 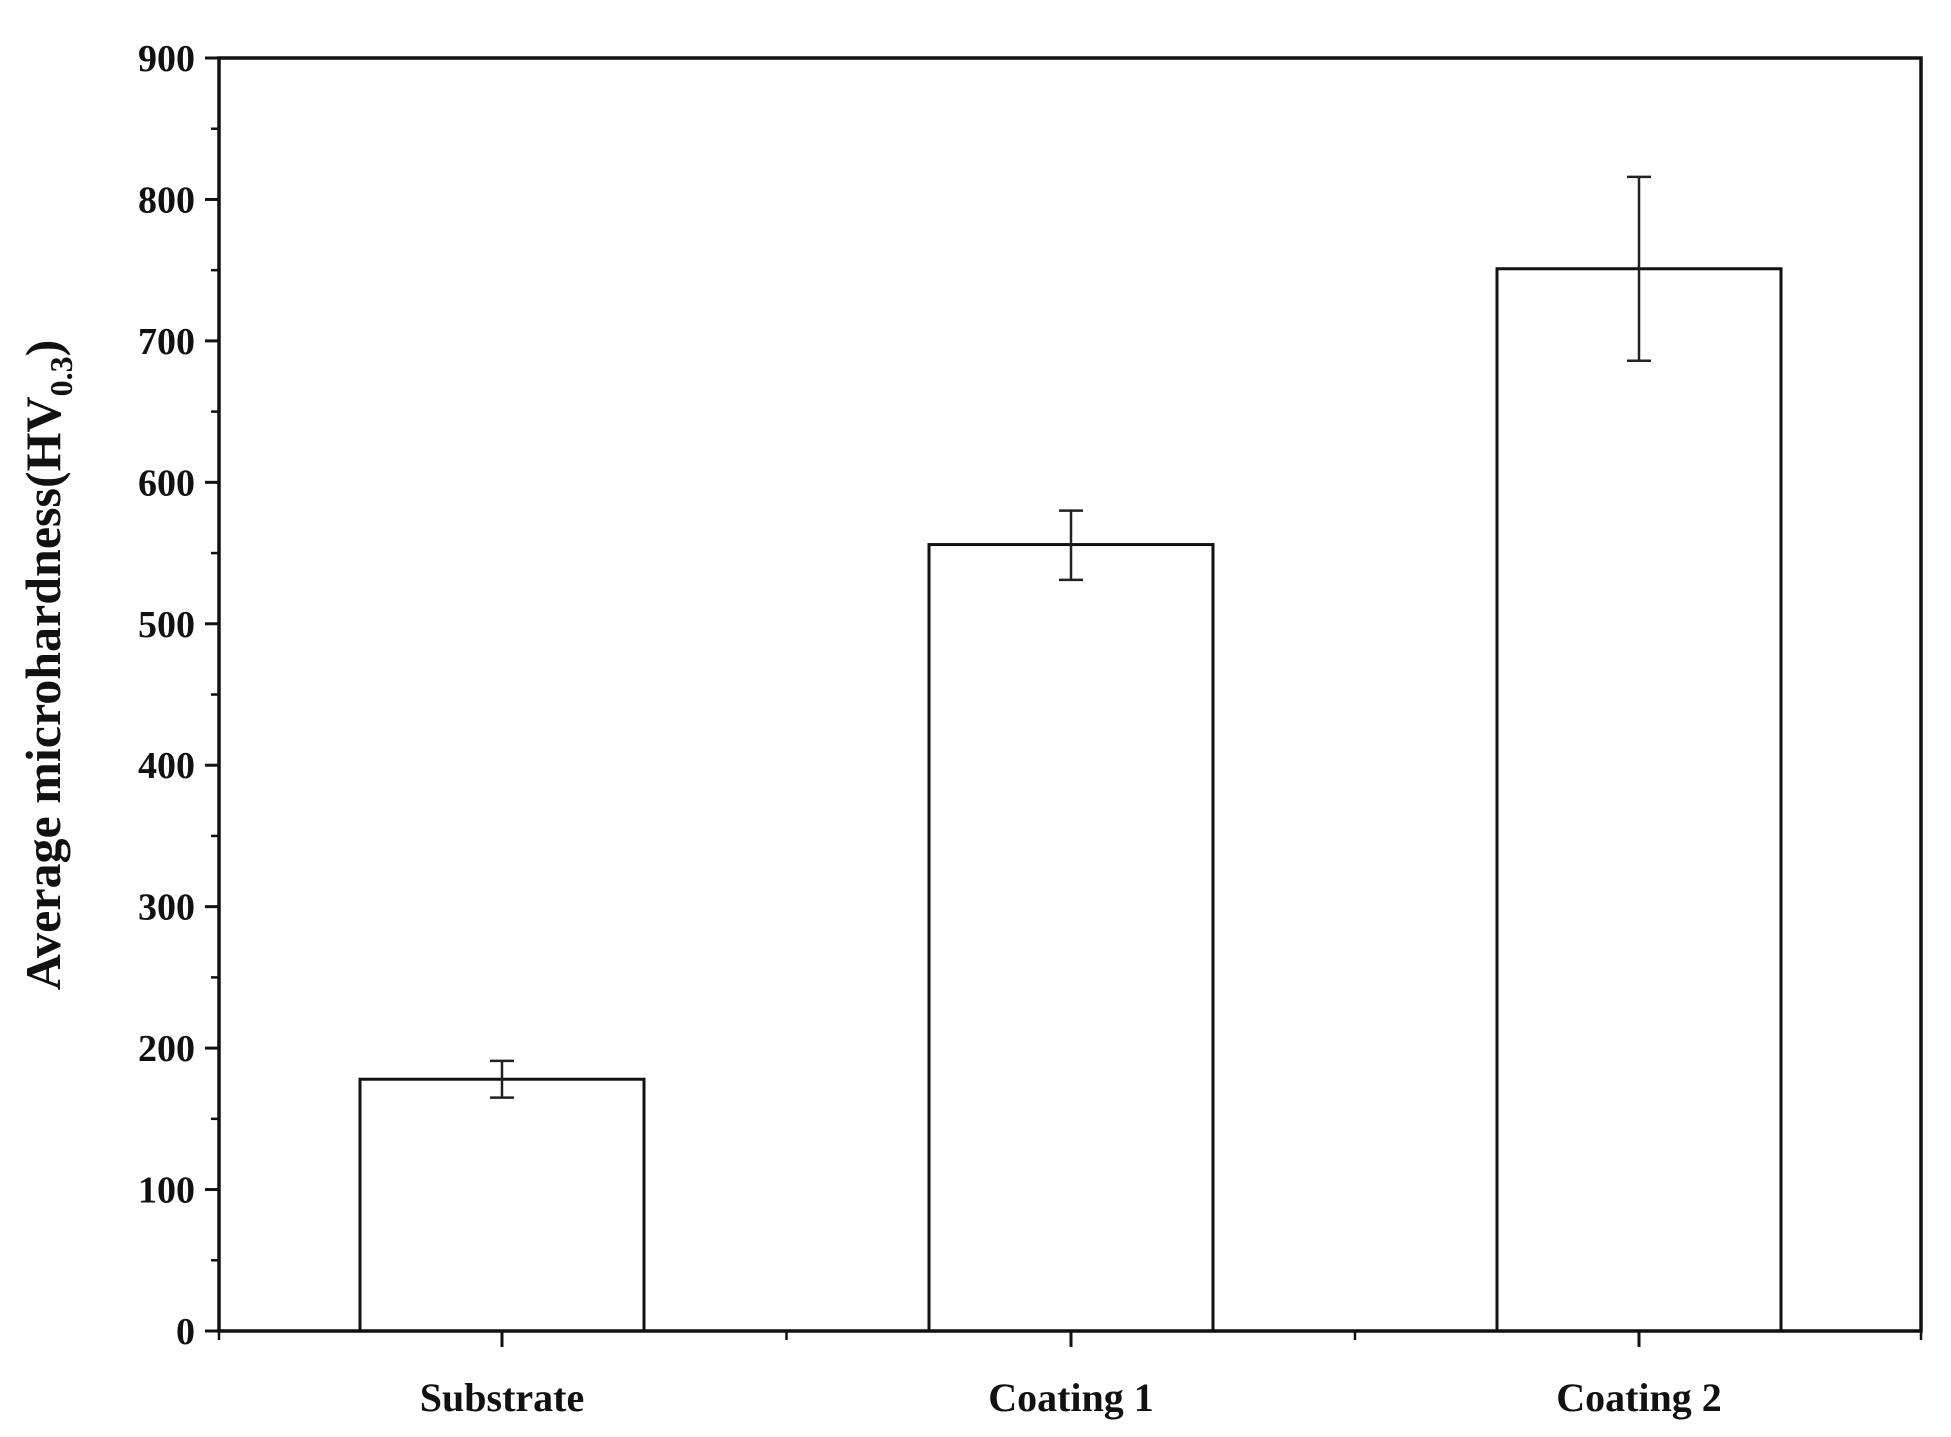 I want to click on y-tick-label: 100, so click(x=166, y=1191).